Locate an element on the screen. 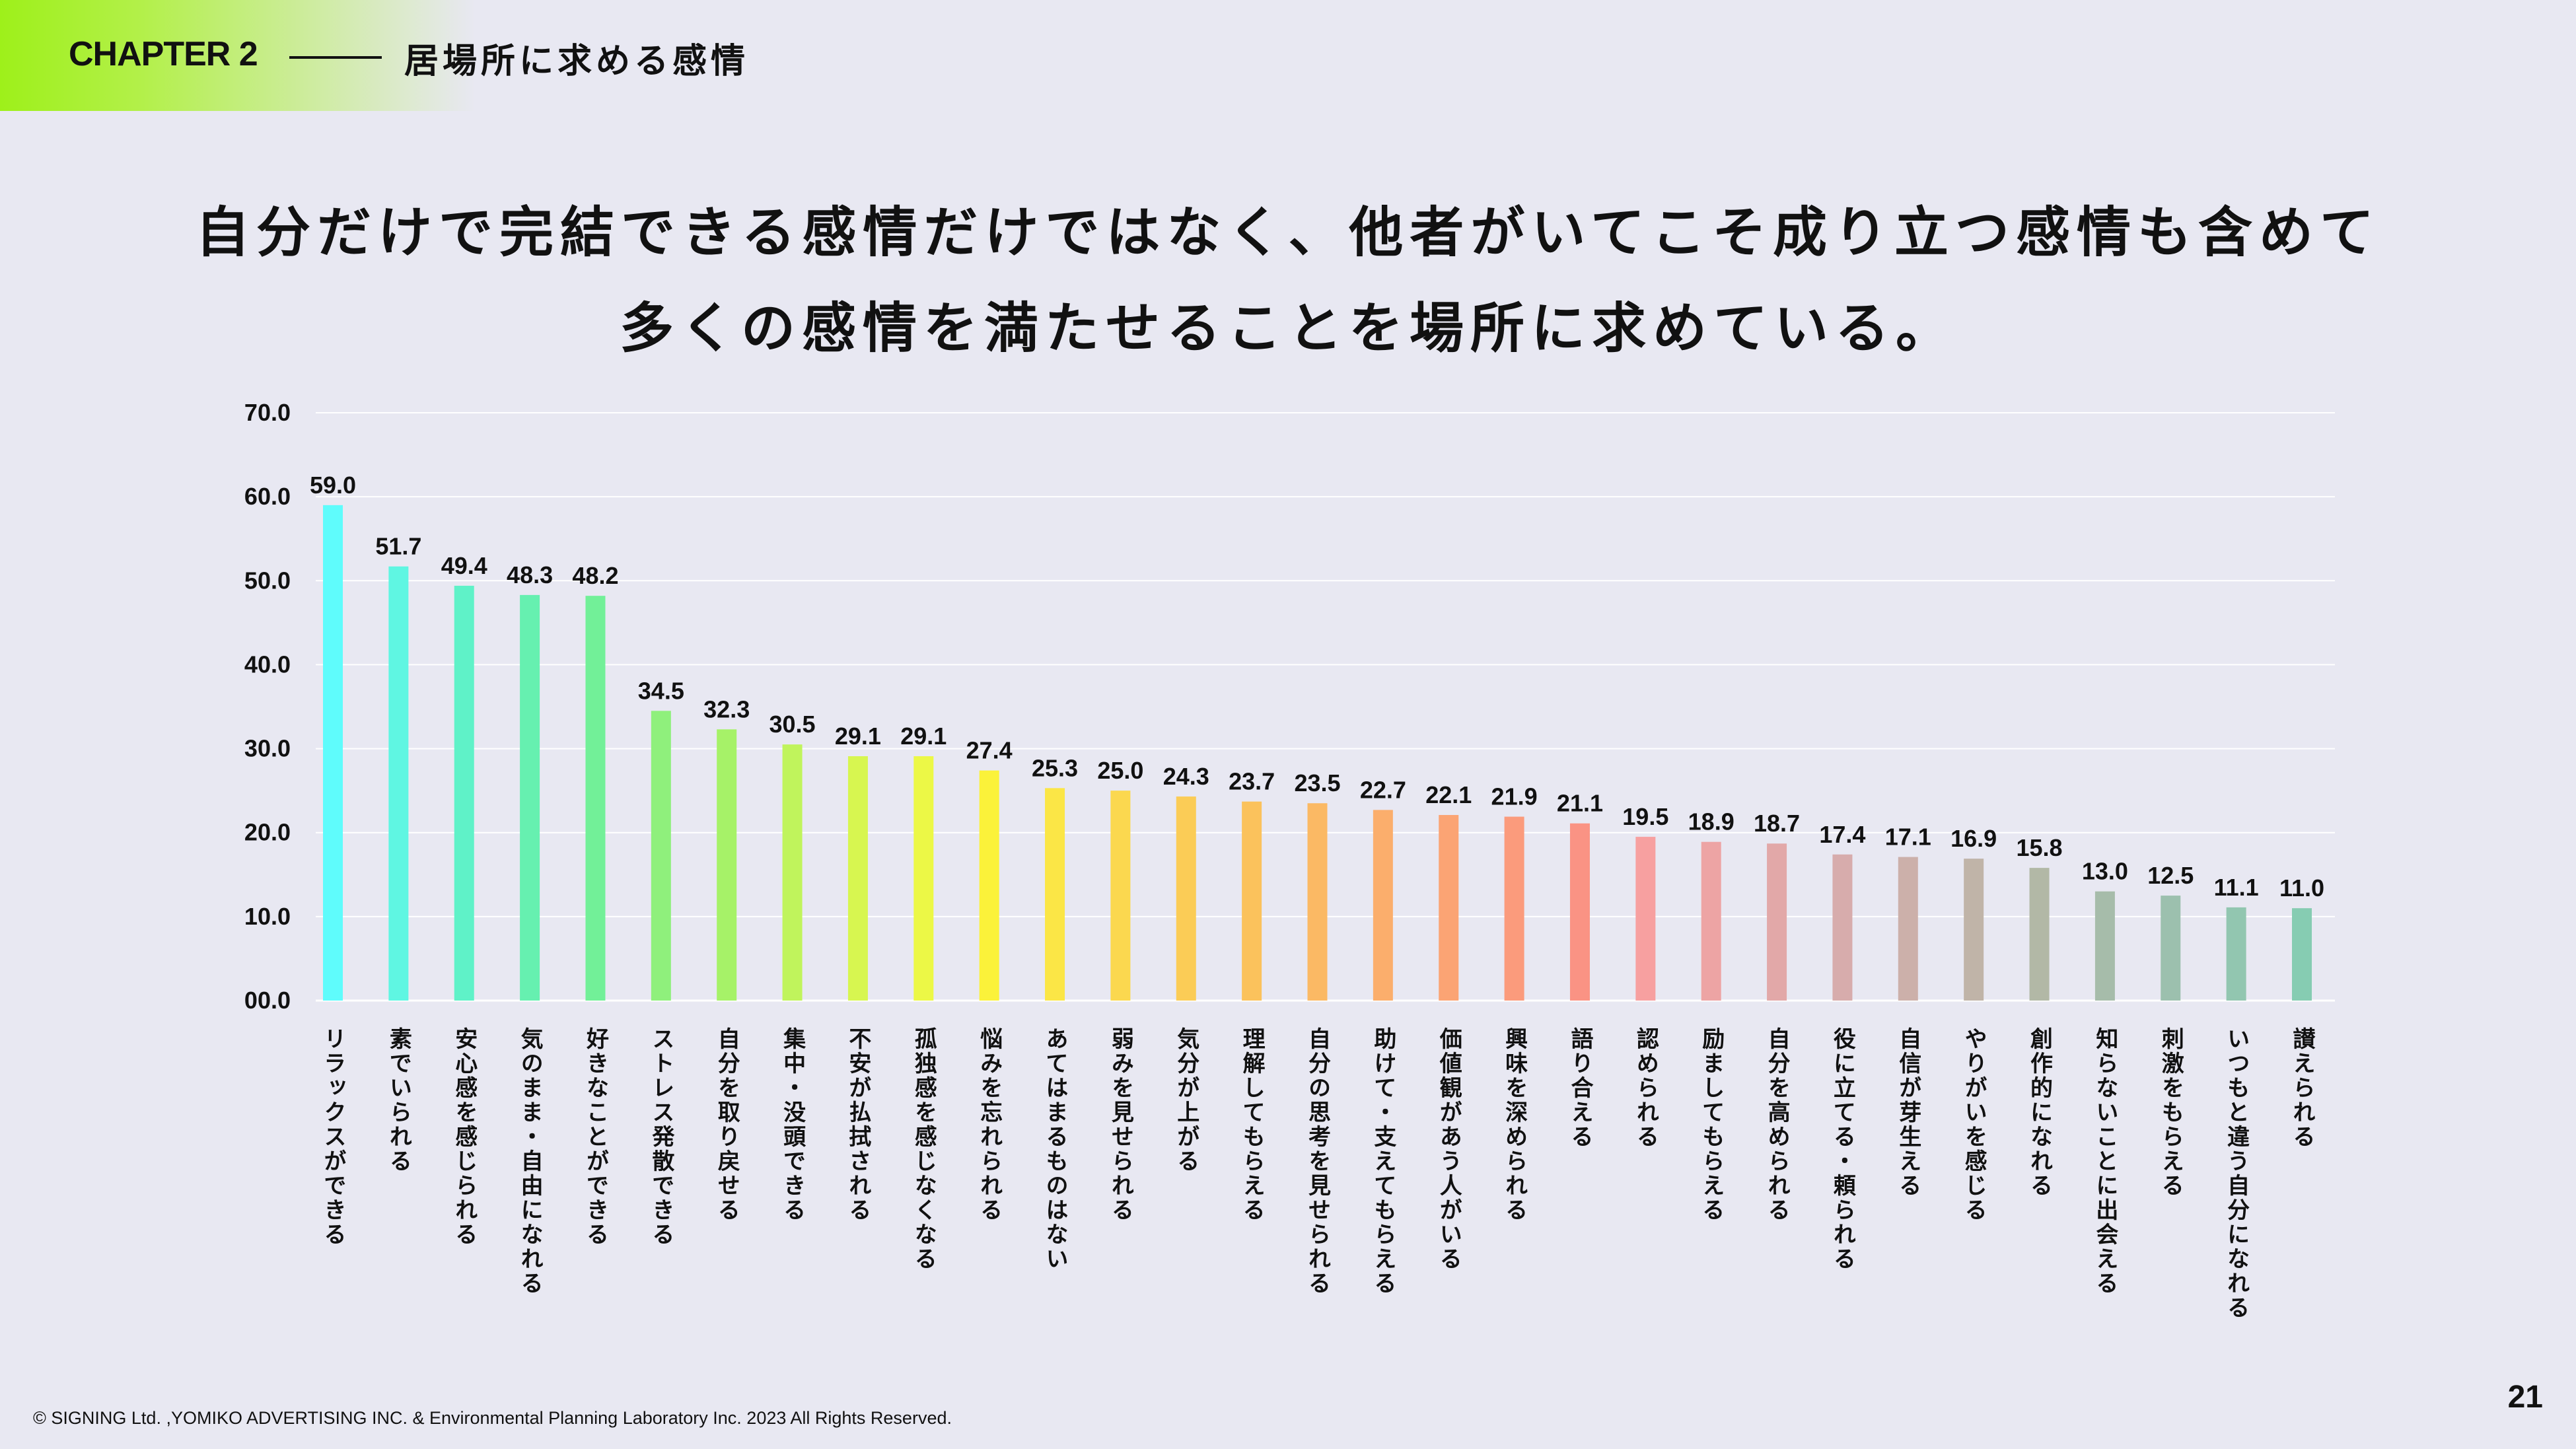 The width and height of the screenshot is (2576, 1449). category-label: 助けて・支えてもらえる is located at coordinates (1383, 1162).